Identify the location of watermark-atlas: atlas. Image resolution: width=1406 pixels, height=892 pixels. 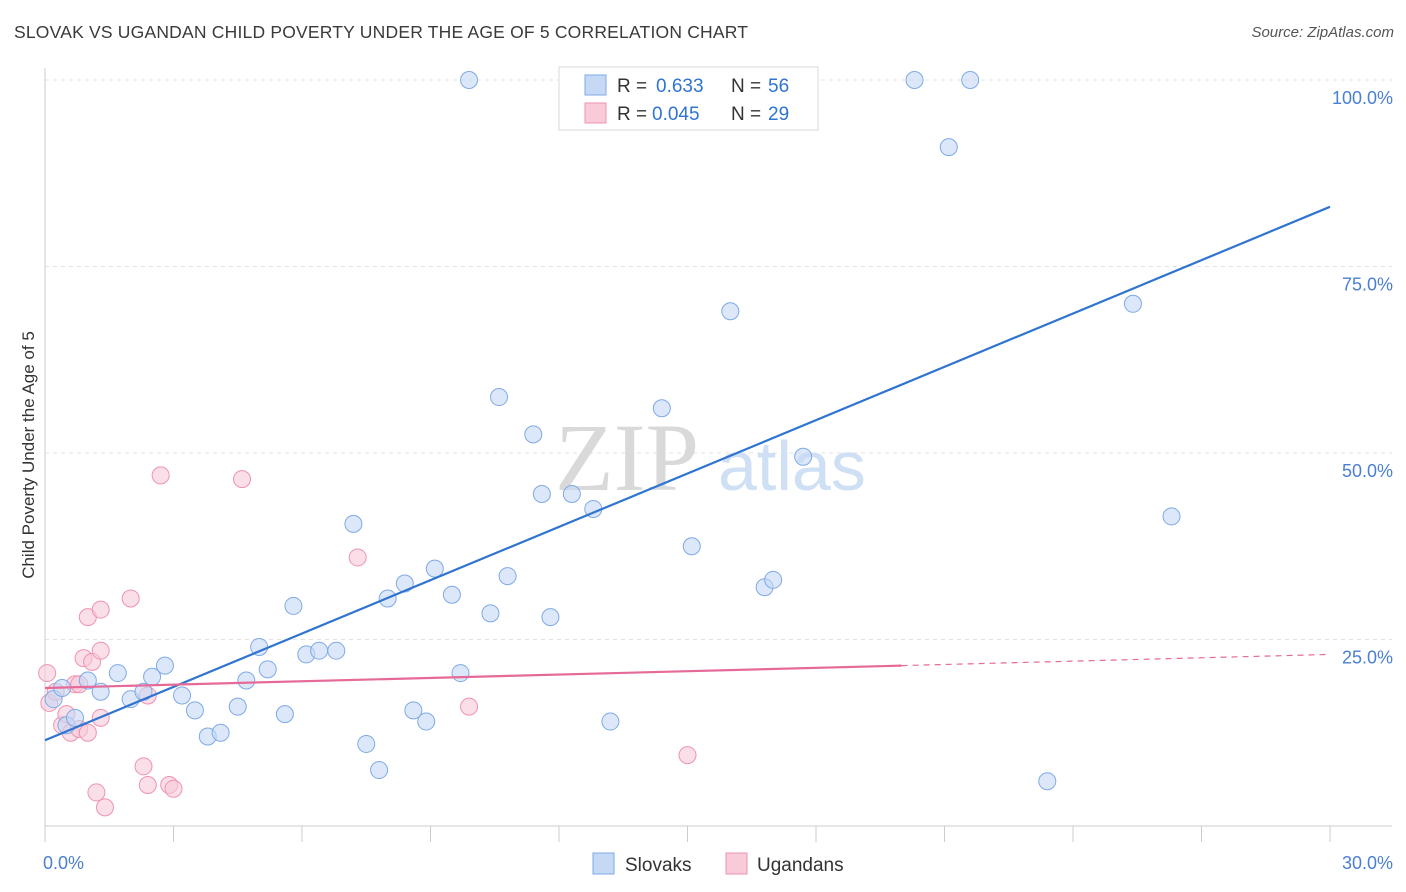
(792, 466).